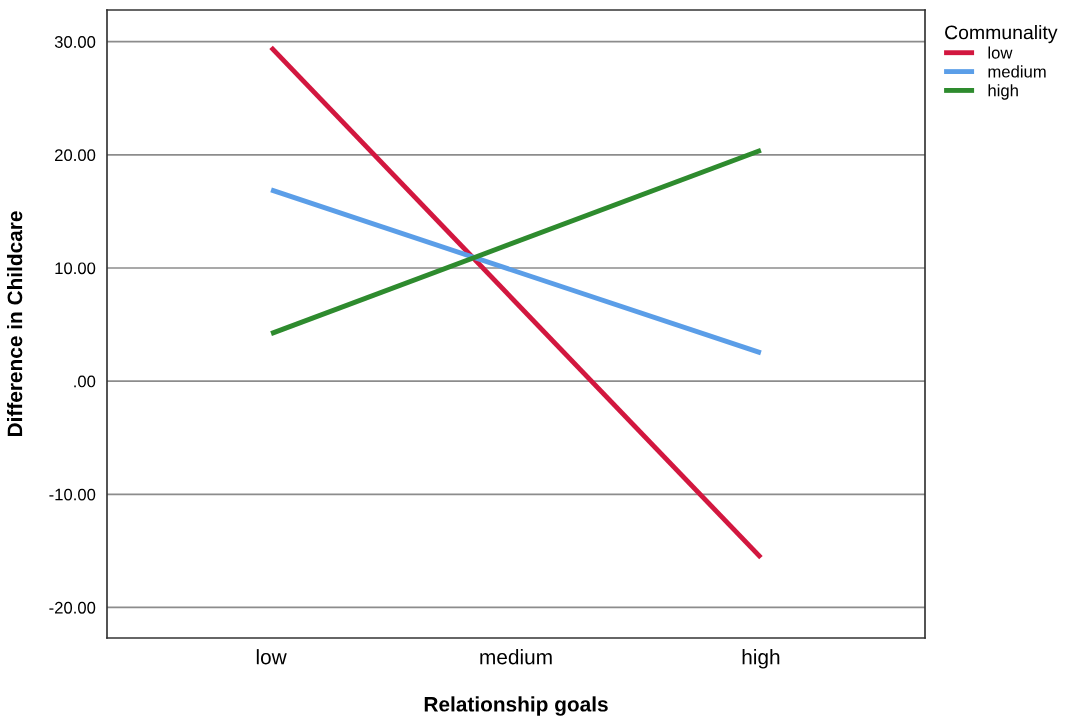 The height and width of the screenshot is (722, 1067). What do you see at coordinates (271, 657) in the screenshot?
I see `x-tick-label: low` at bounding box center [271, 657].